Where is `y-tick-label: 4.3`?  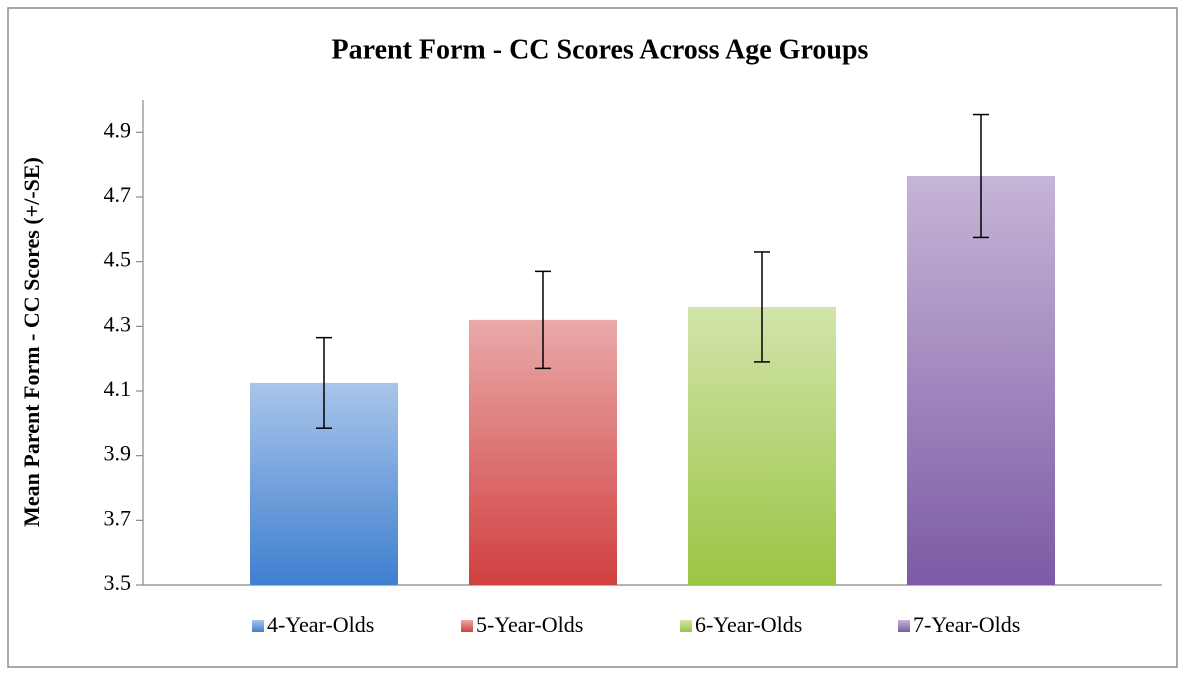
y-tick-label: 4.3 is located at coordinates (118, 323).